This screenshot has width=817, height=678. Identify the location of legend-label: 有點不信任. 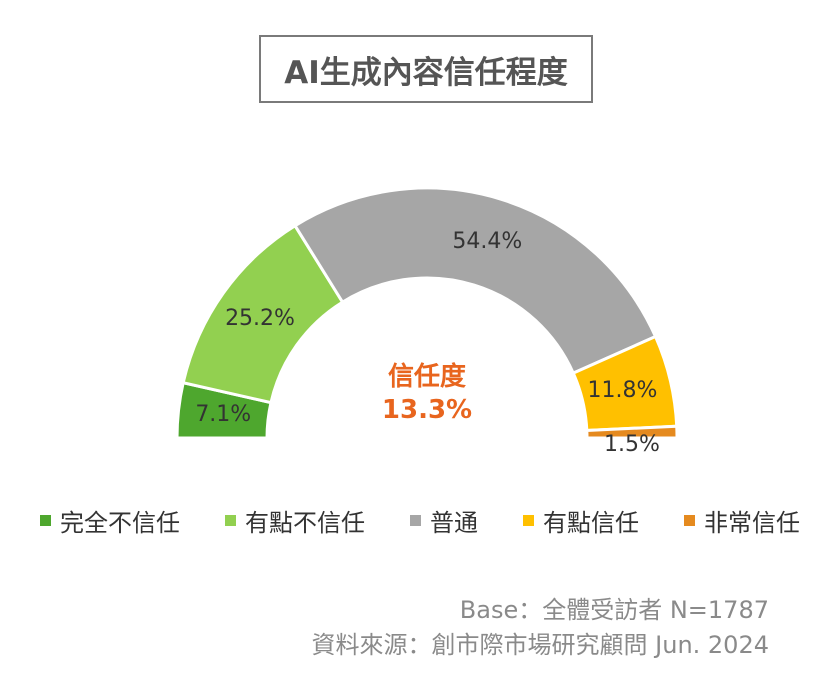
(305, 522).